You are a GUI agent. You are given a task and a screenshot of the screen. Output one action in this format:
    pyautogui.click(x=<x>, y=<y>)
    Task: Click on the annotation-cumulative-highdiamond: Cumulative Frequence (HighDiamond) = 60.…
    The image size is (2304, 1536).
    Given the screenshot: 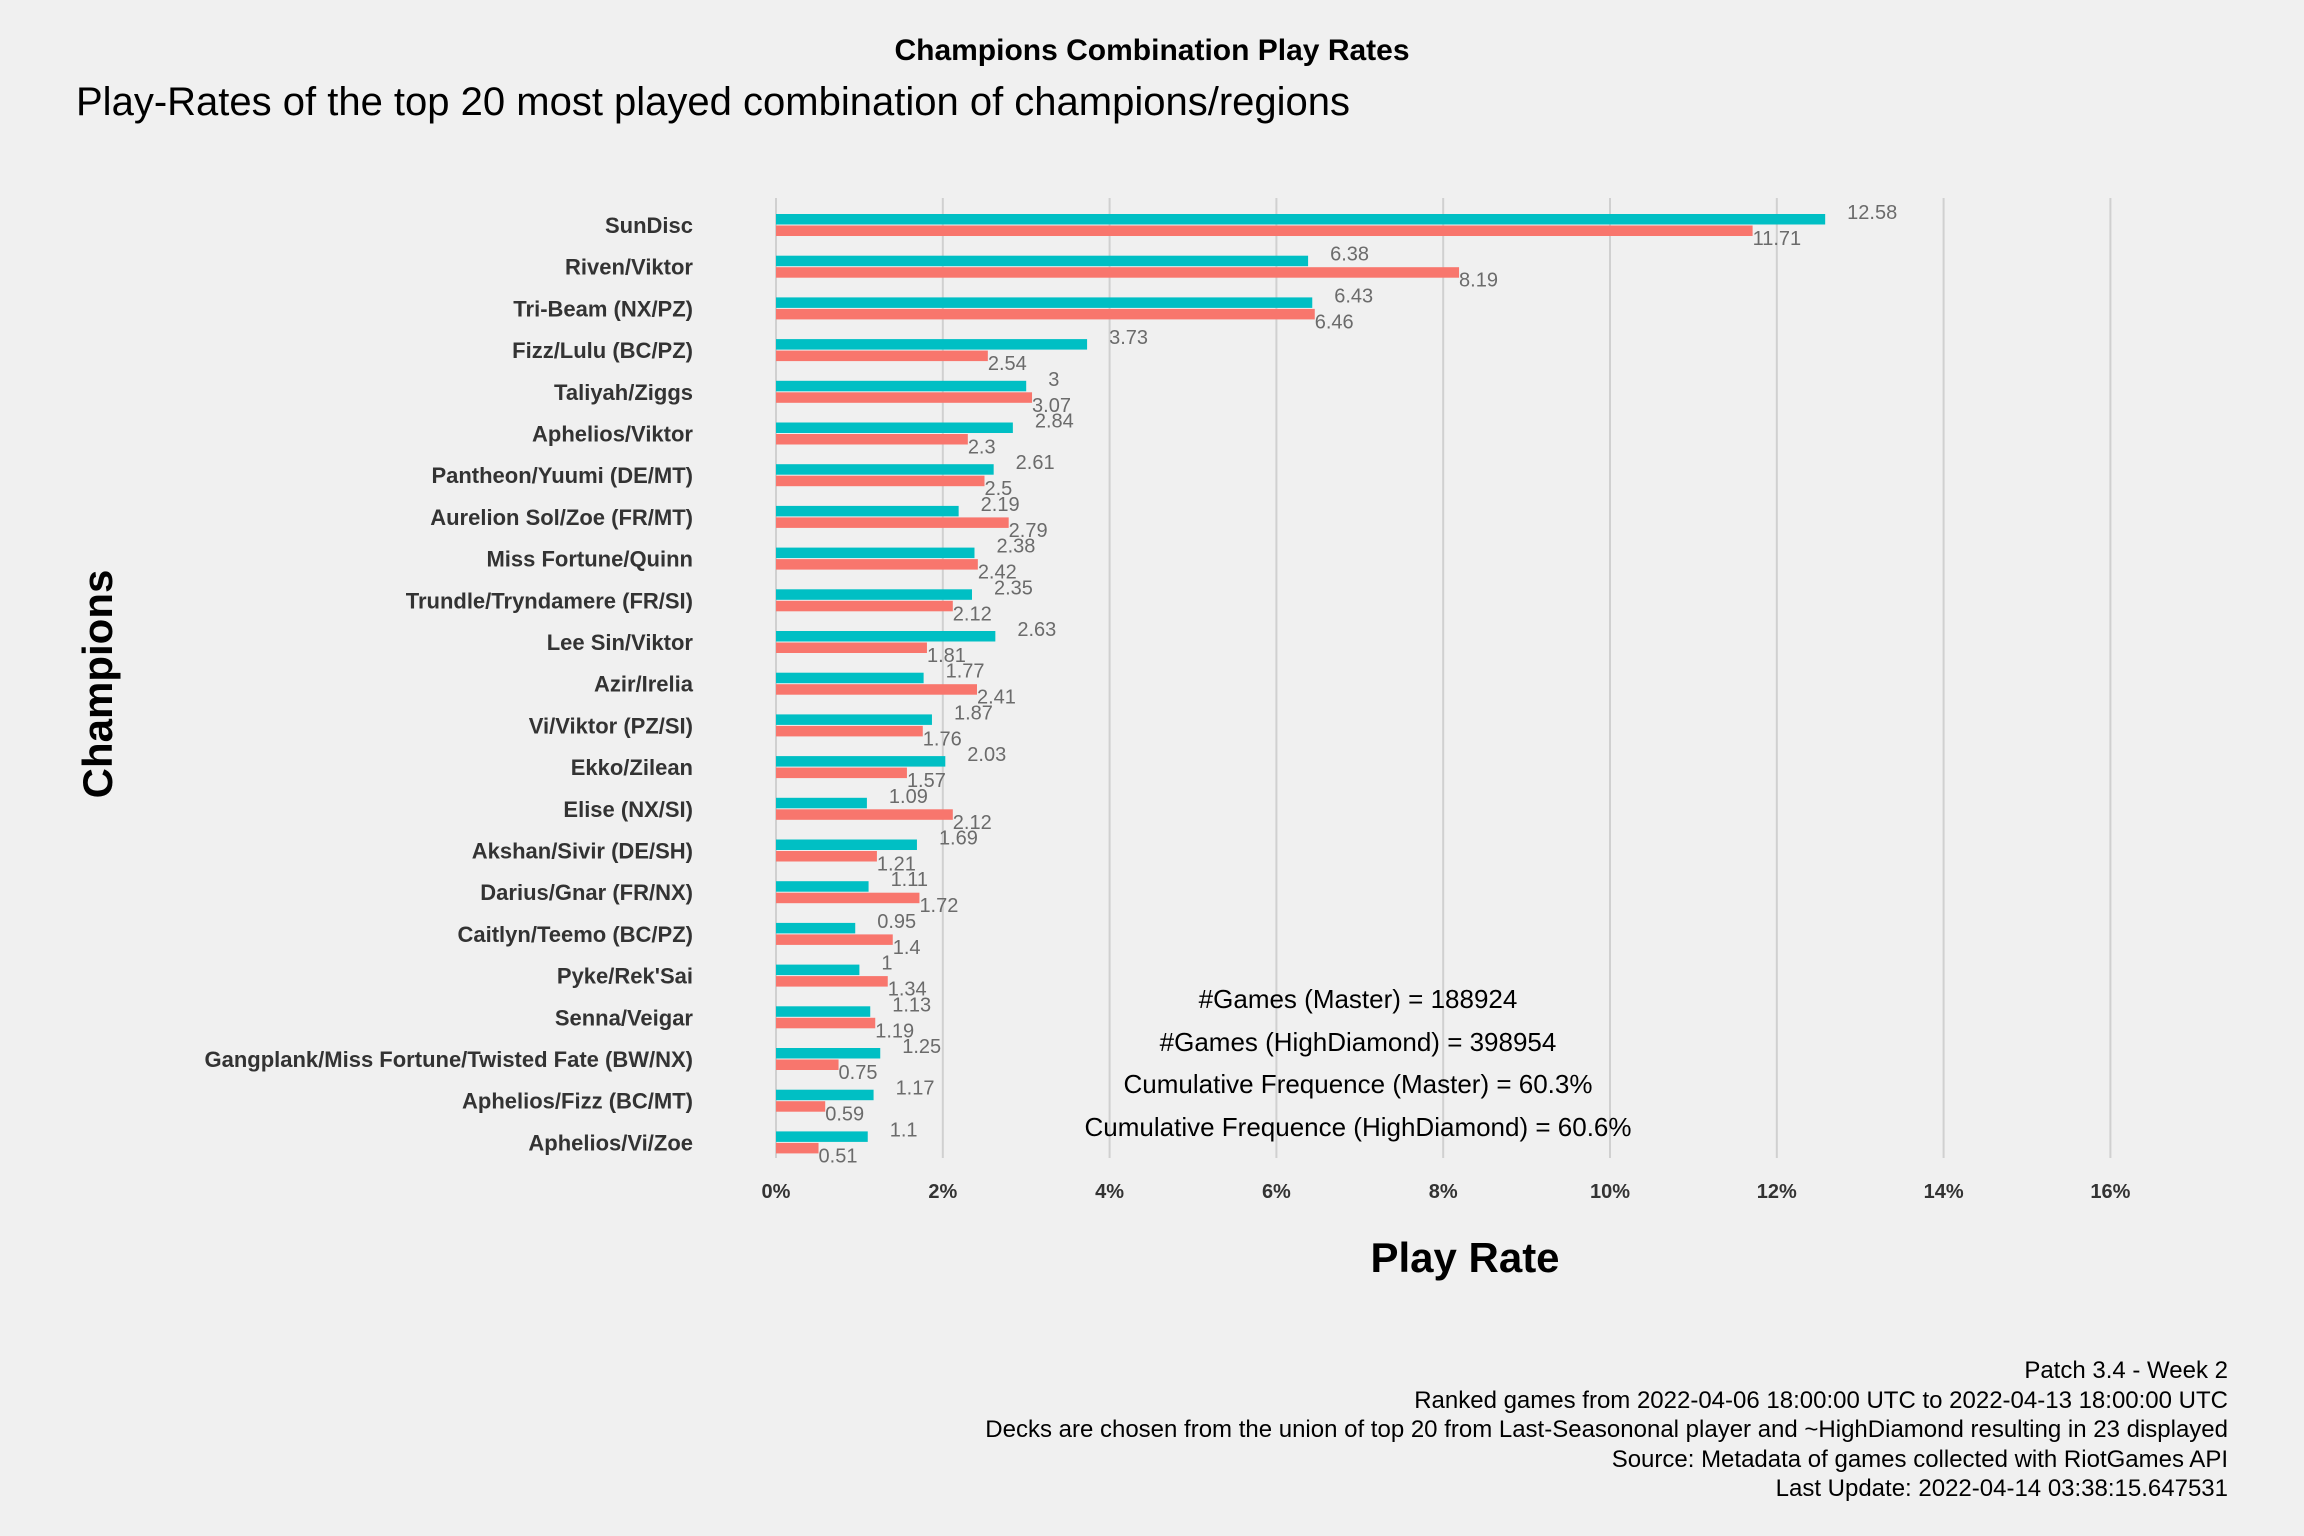 What is the action you would take?
    pyautogui.click(x=1358, y=1126)
    